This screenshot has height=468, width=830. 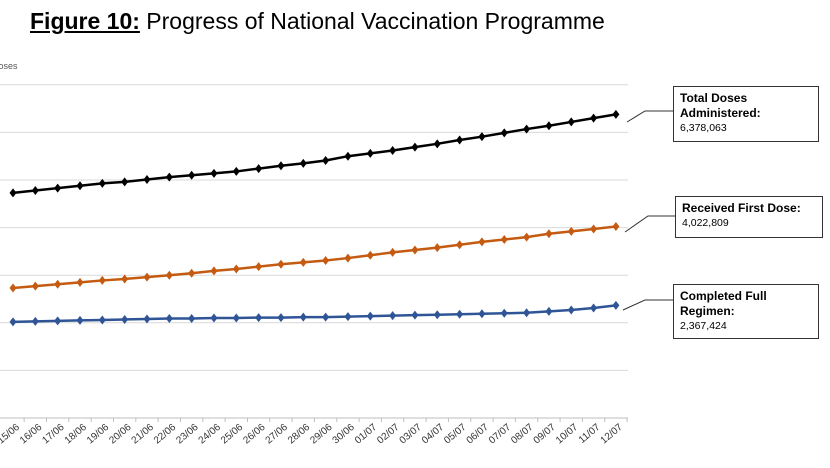 What do you see at coordinates (433, 434) in the screenshot?
I see `x-tick-label: 04/07` at bounding box center [433, 434].